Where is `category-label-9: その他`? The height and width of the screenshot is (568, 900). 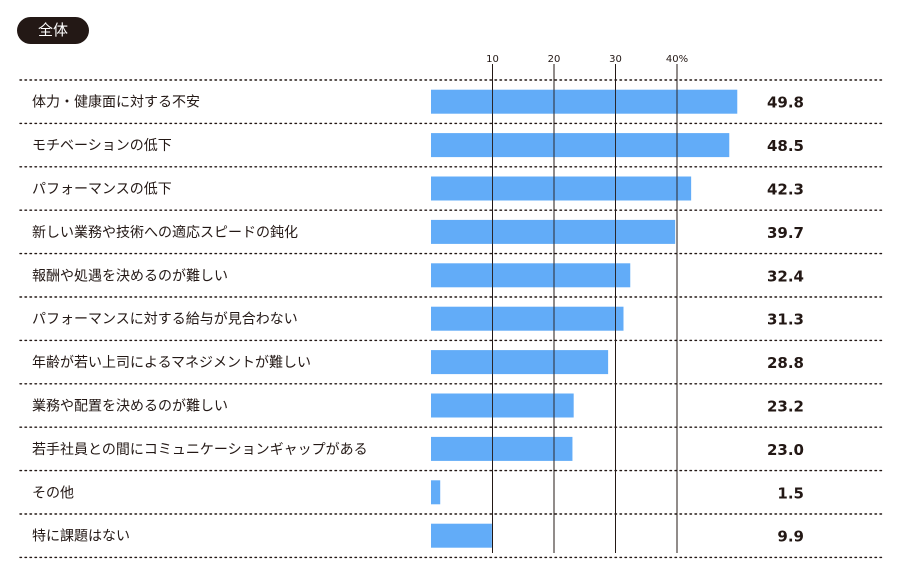
category-label-9: その他 is located at coordinates (53, 493).